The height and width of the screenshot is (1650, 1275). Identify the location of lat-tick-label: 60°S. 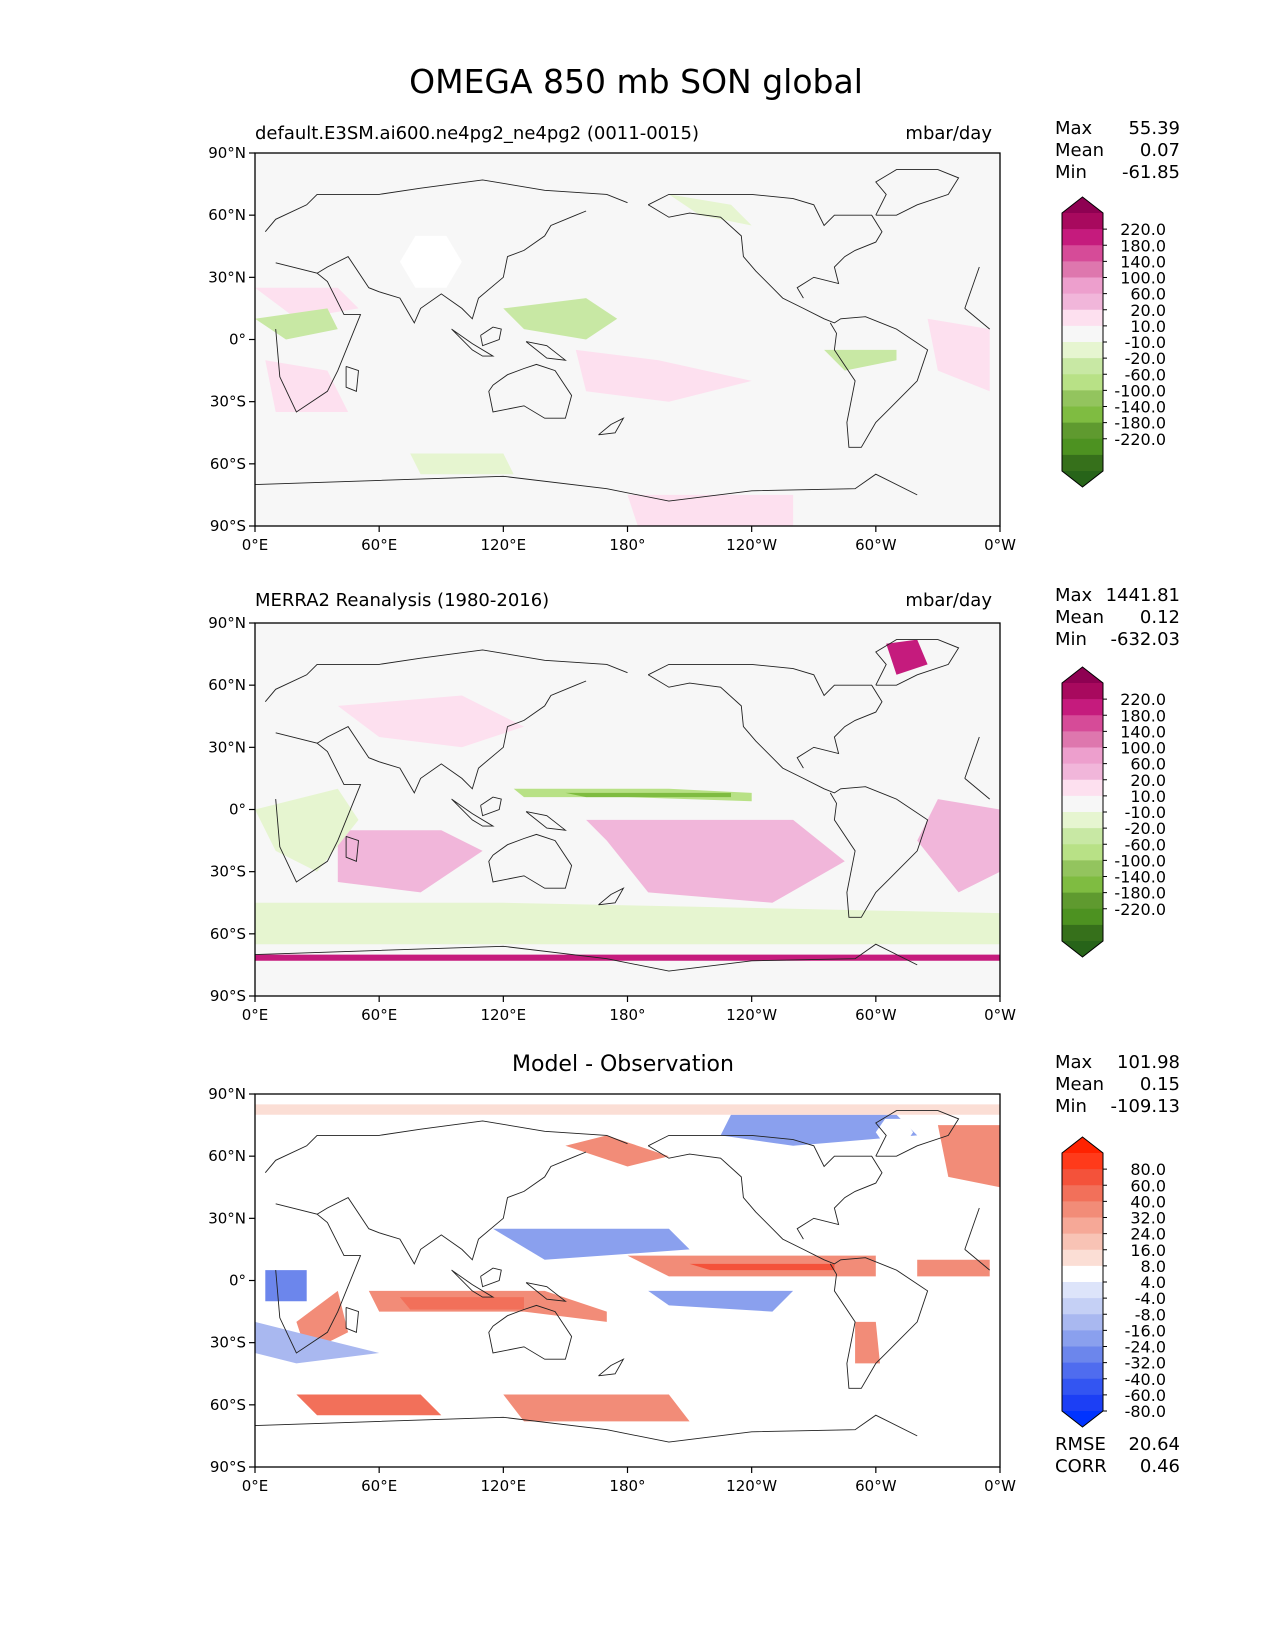
(228, 464).